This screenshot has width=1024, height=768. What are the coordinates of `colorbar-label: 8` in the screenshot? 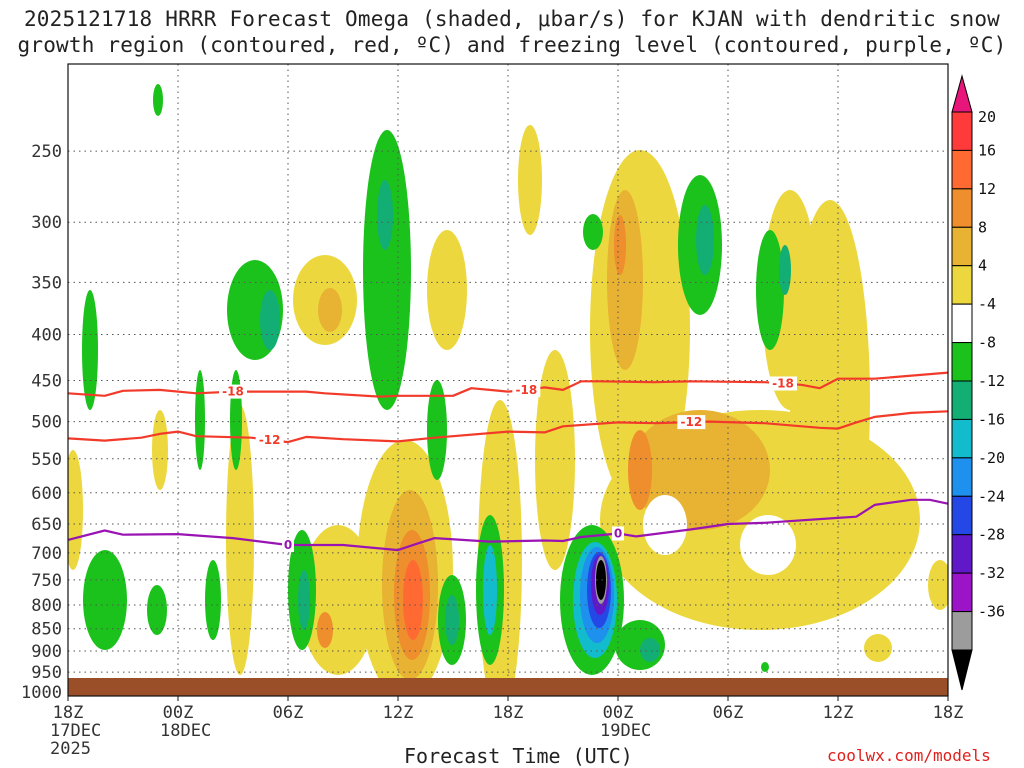 It's located at (982, 227).